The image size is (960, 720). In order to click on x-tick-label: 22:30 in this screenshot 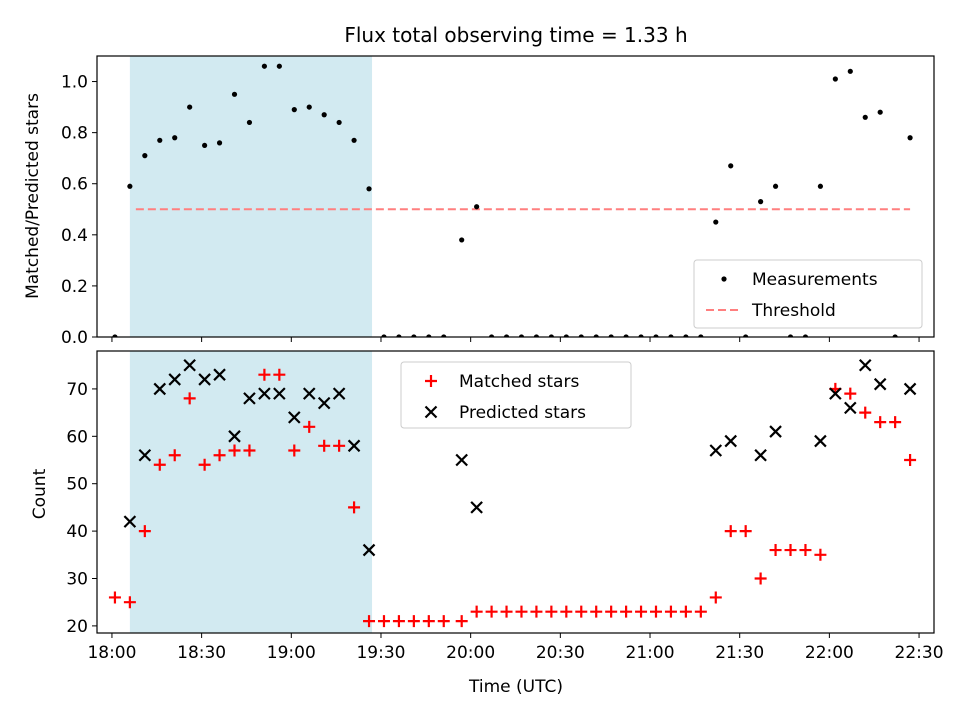, I will do `click(919, 653)`.